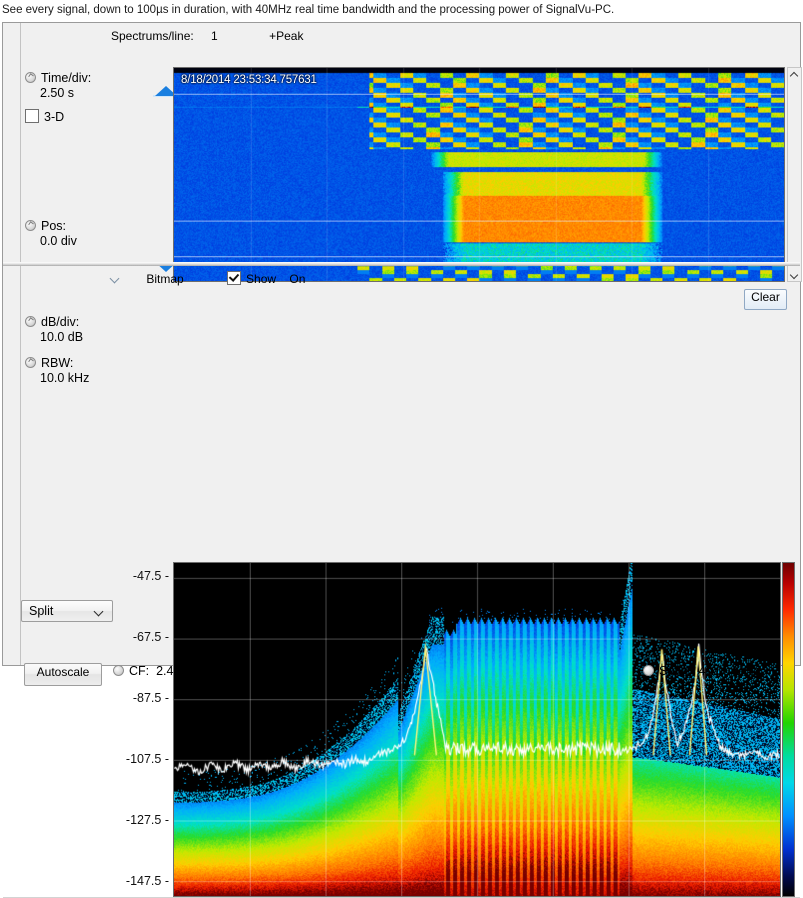 The width and height of the screenshot is (803, 898). I want to click on time-per-div-label: Time/div:, so click(66, 78).